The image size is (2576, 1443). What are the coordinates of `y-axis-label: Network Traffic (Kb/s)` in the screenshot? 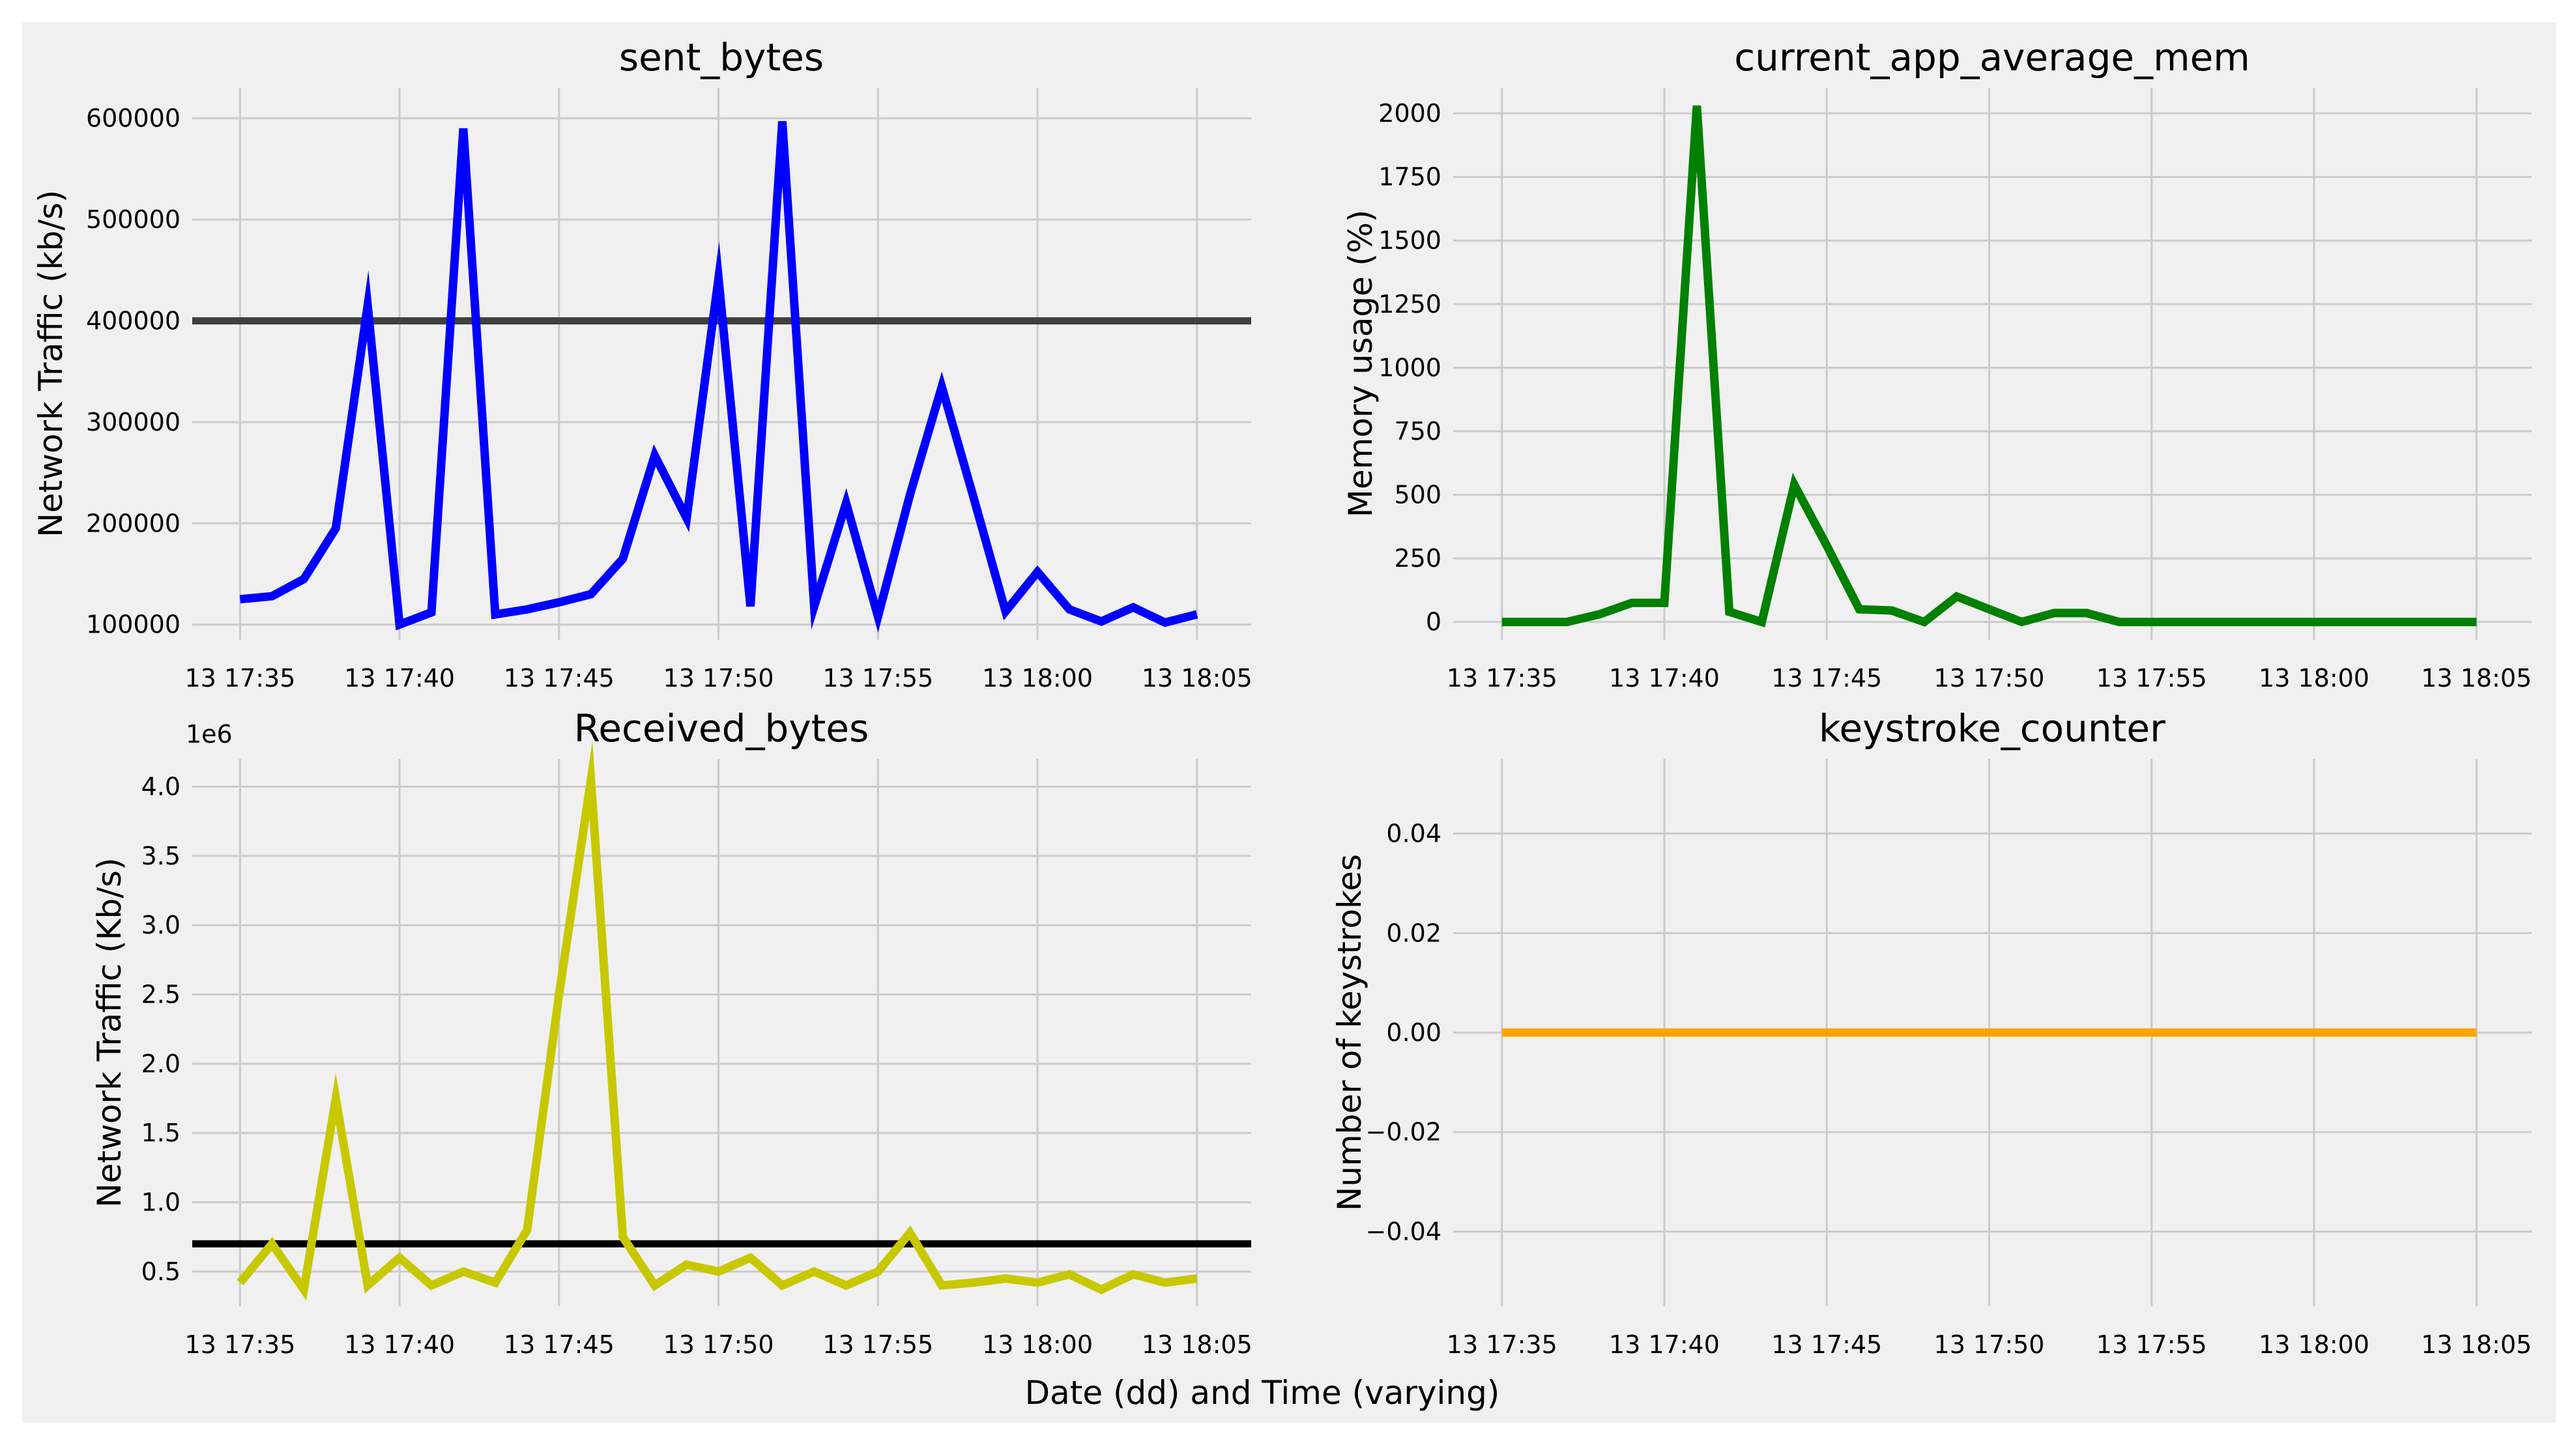 It's located at (109, 1032).